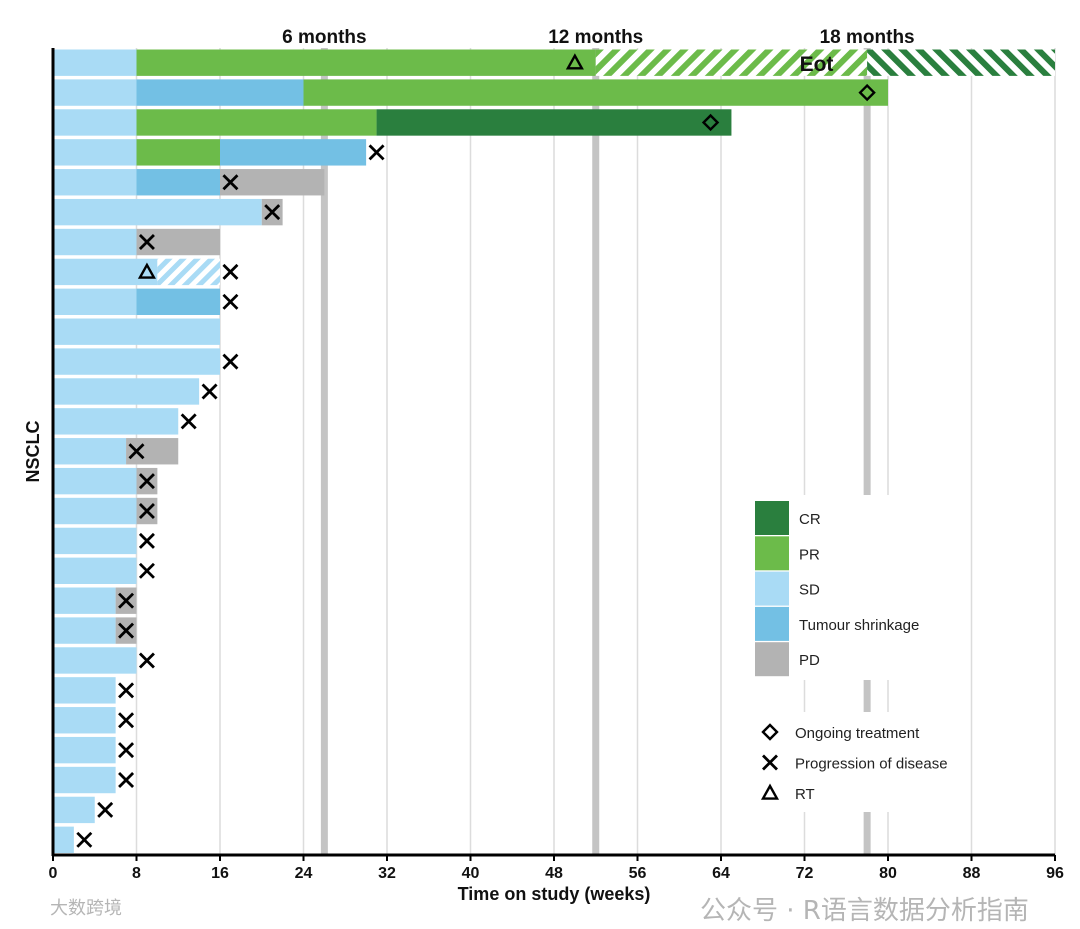 The height and width of the screenshot is (929, 1080). What do you see at coordinates (772, 518) in the screenshot?
I see `legend-swatch-cr` at bounding box center [772, 518].